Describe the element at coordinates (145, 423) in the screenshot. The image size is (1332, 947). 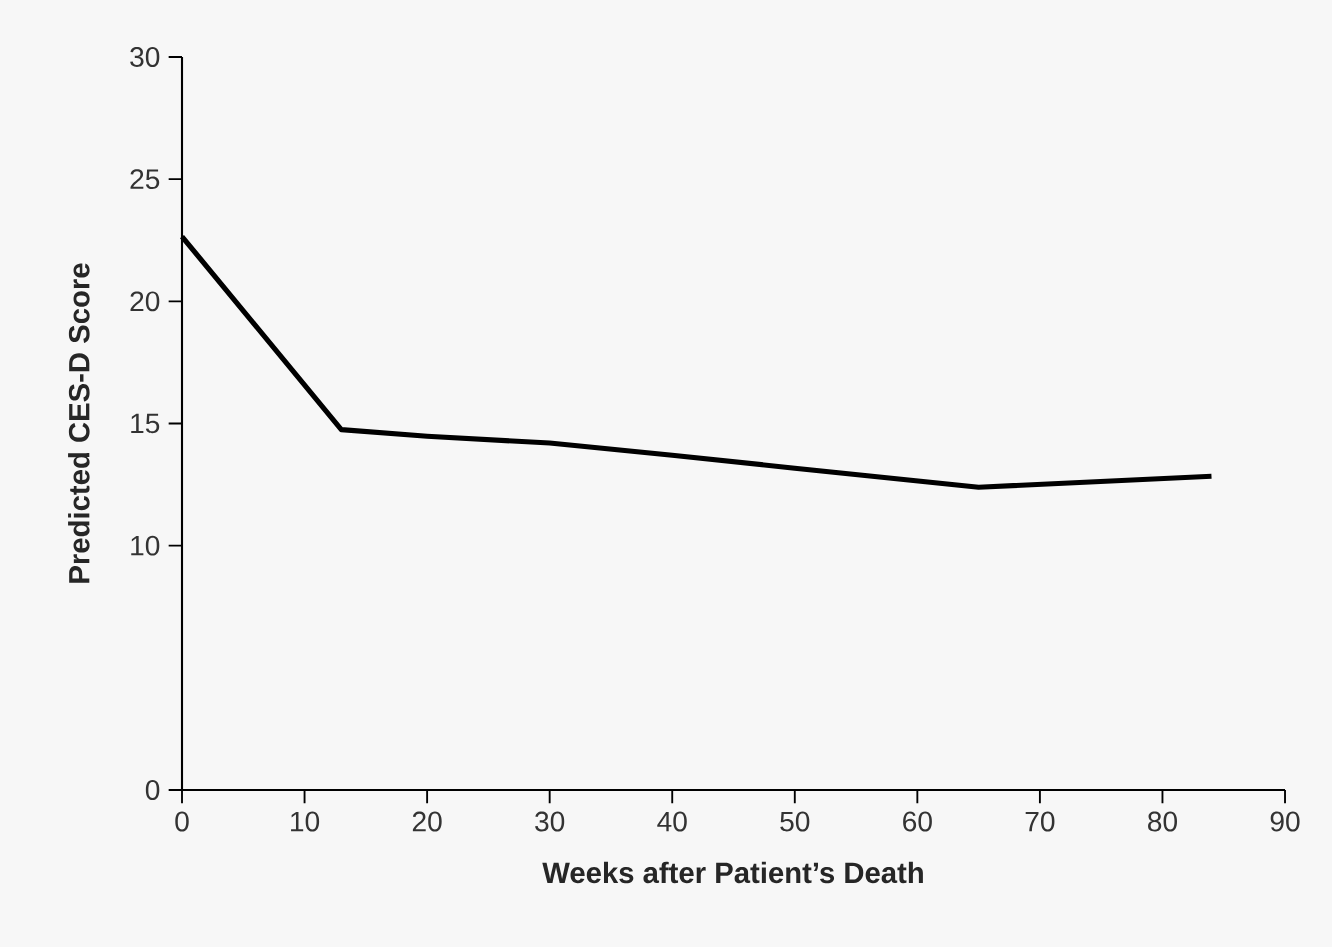
I see `y-tick-label: 15` at that location.